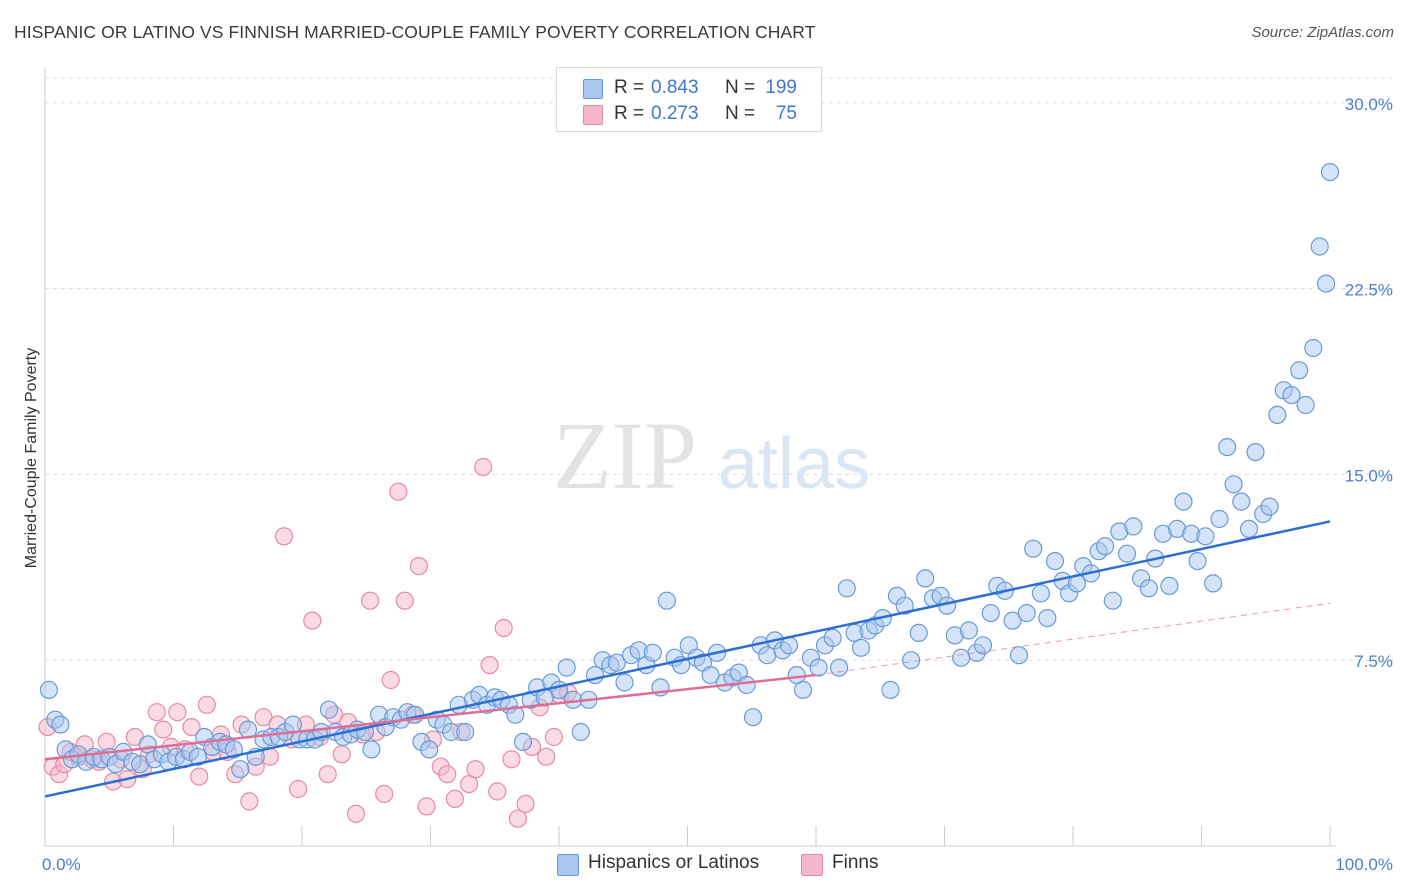 The height and width of the screenshot is (892, 1406). What do you see at coordinates (625, 455) in the screenshot?
I see `watermark-zip: ZIP` at bounding box center [625, 455].